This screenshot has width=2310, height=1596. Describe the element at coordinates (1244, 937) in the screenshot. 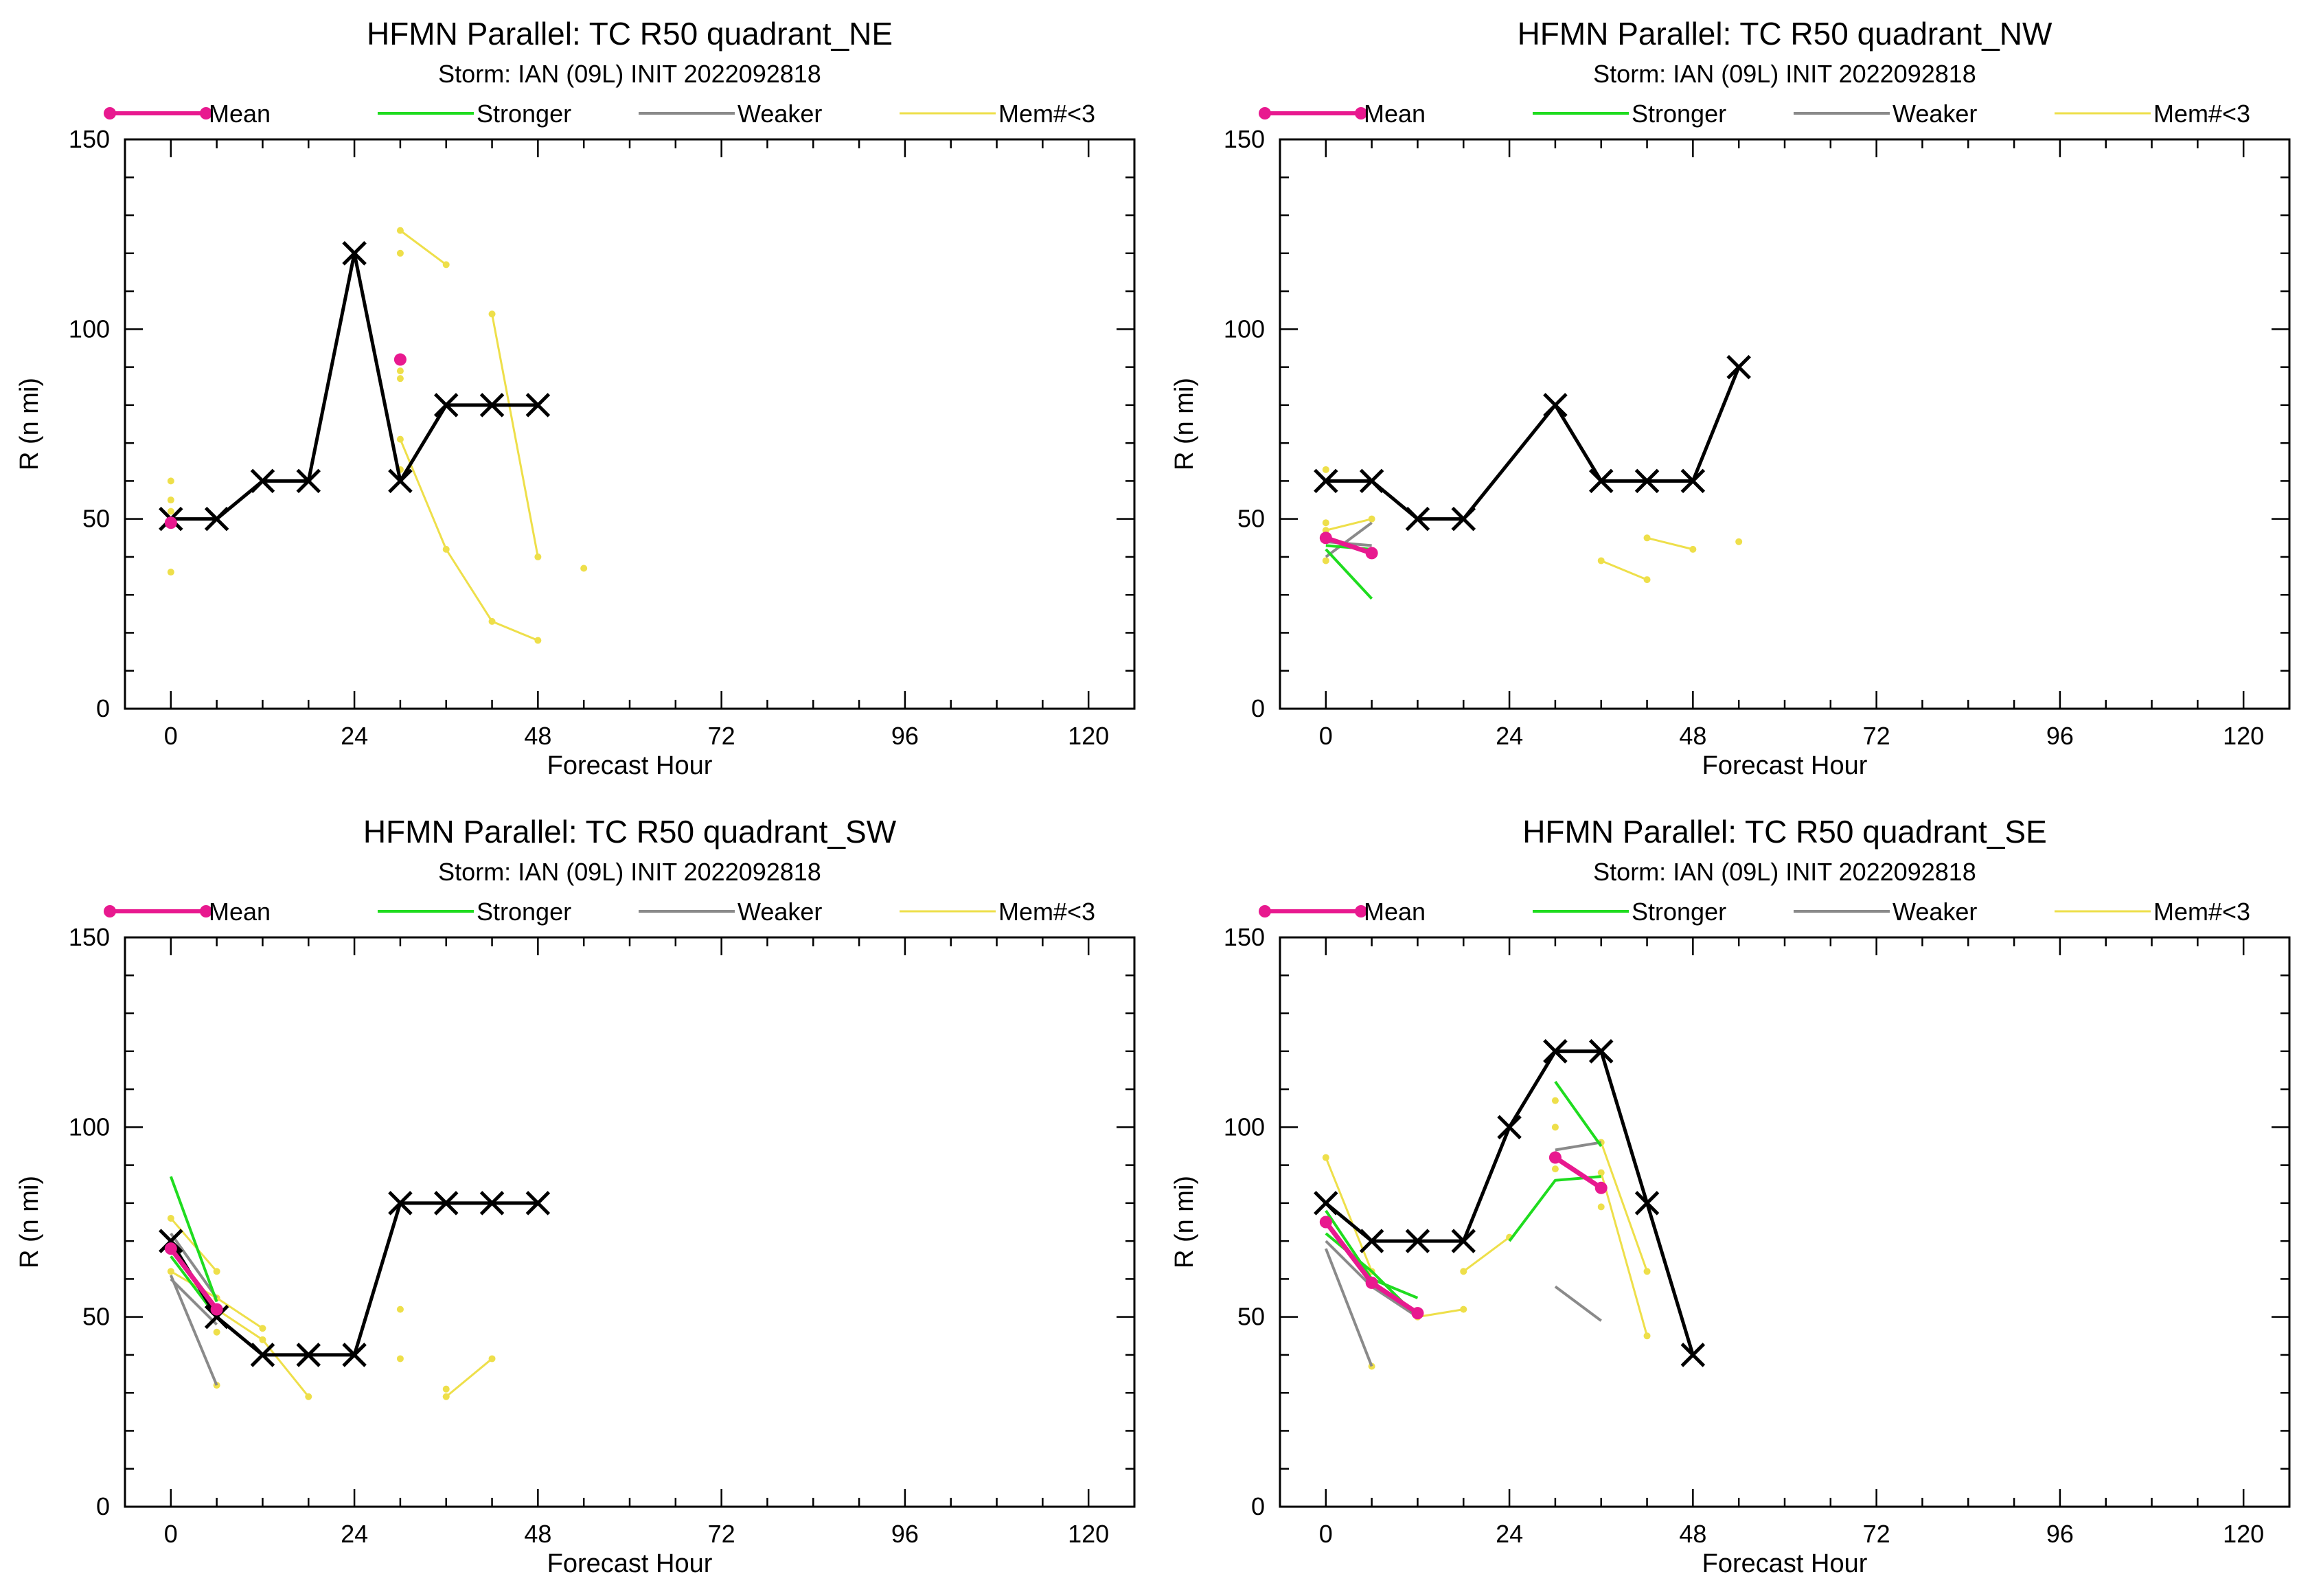

I see `y-tick-label: 150` at that location.